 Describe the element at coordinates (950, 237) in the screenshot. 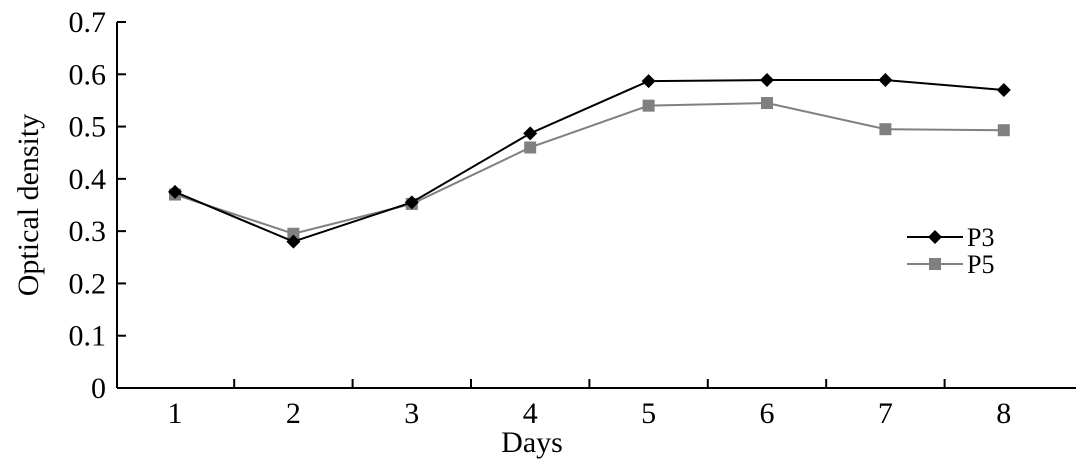

I see `legend-item-p3: P3` at that location.